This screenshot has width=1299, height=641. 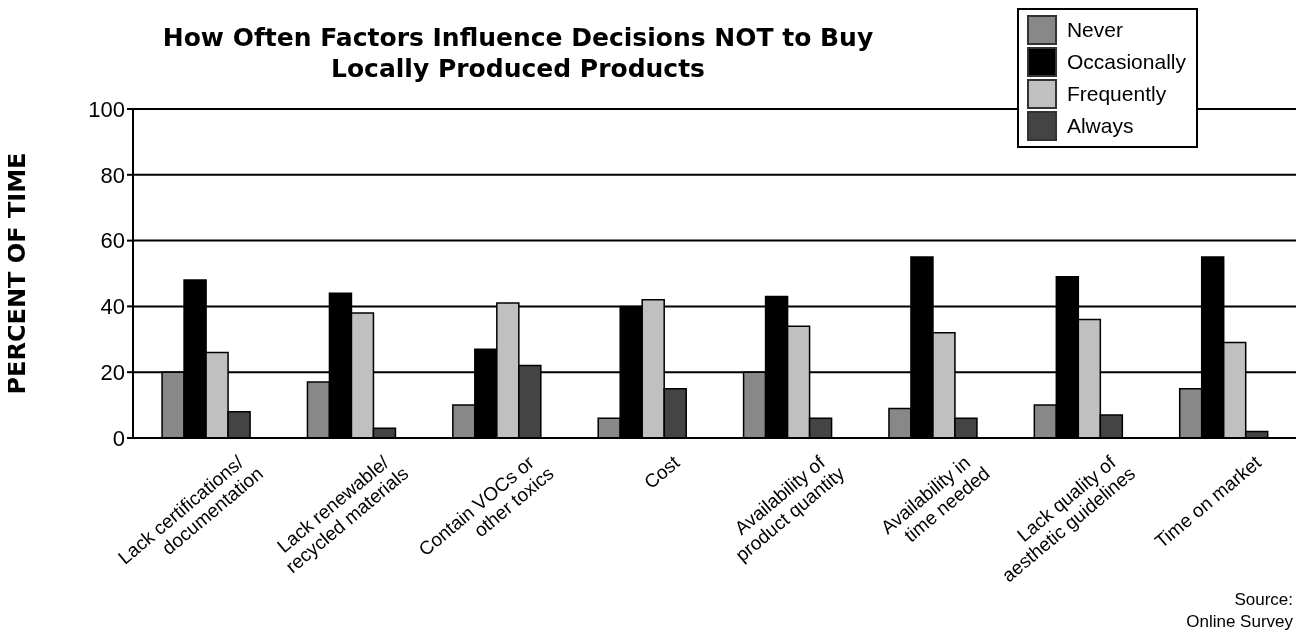 I want to click on chart-title: How Often Factors Influence Decisions NOT to Buy Locally Produced Products, so click(x=518, y=53).